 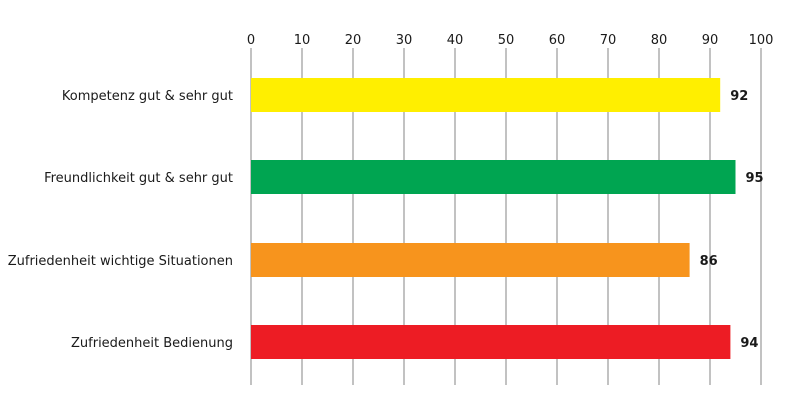 I want to click on x-axis-ticks: 0 10 20 30 40 50 60 70 80 90 100, so click(x=510, y=40).